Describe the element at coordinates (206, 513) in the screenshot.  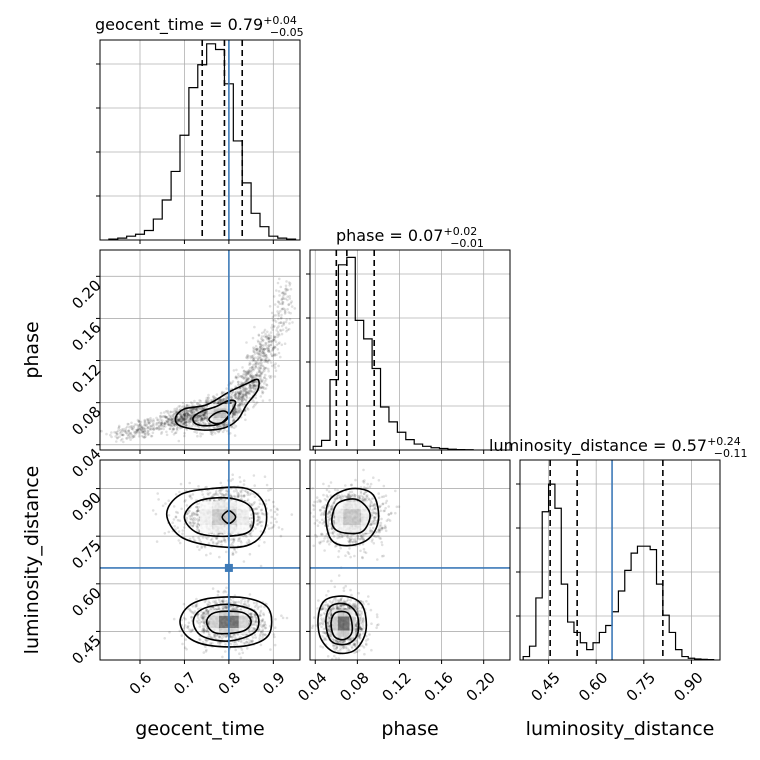
I see `density-cell` at that location.